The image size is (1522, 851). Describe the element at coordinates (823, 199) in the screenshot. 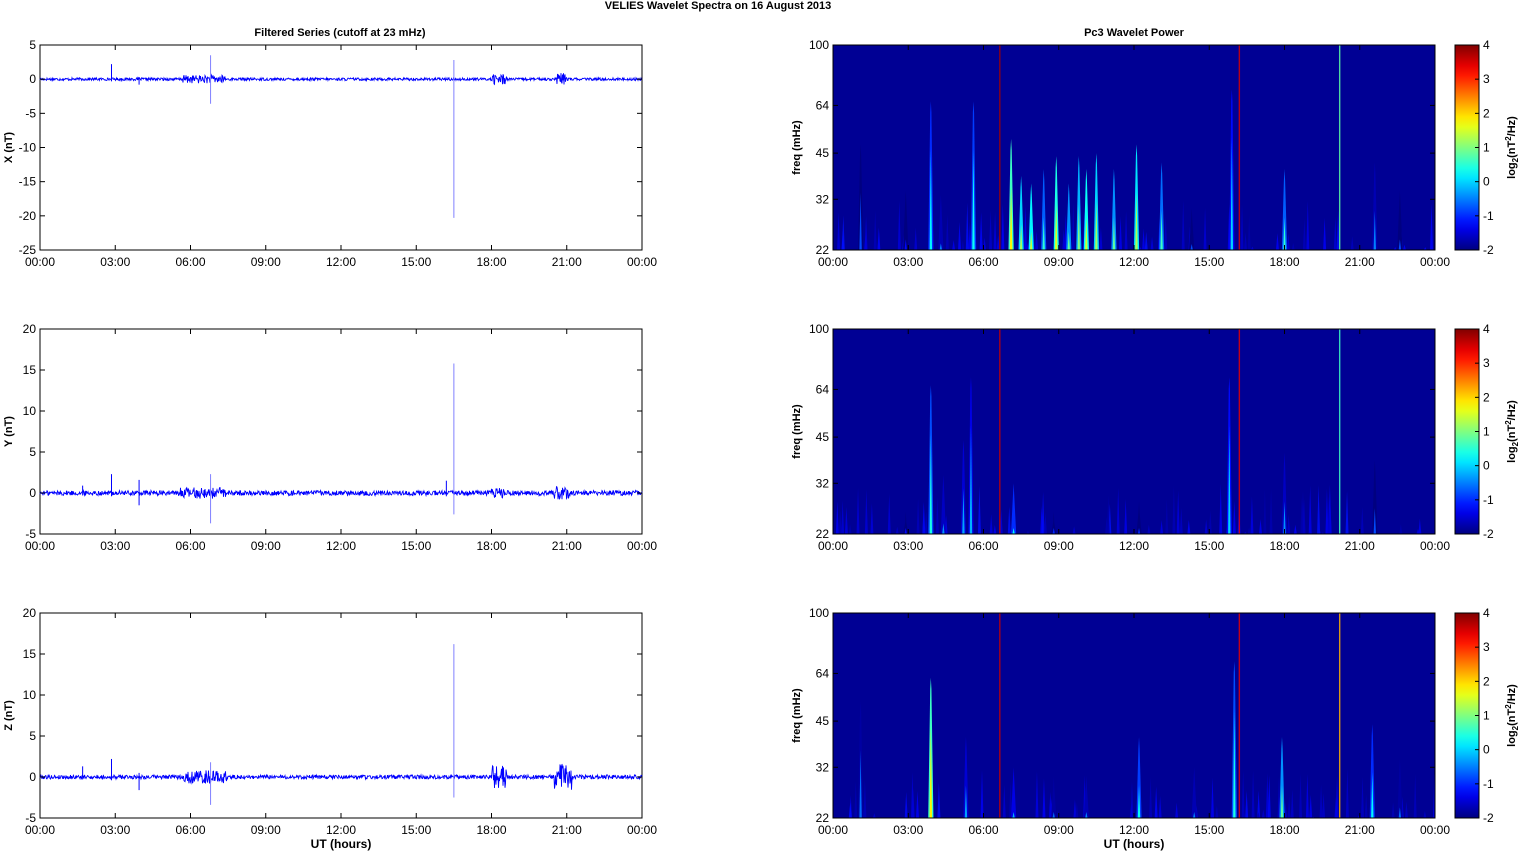

I see `y-tick-label: 32` at that location.